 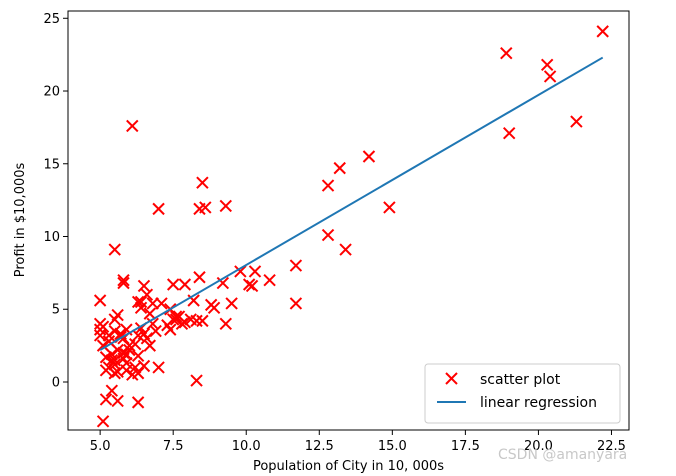 I want to click on watermark: CSDN @amanyara, so click(x=562, y=455).